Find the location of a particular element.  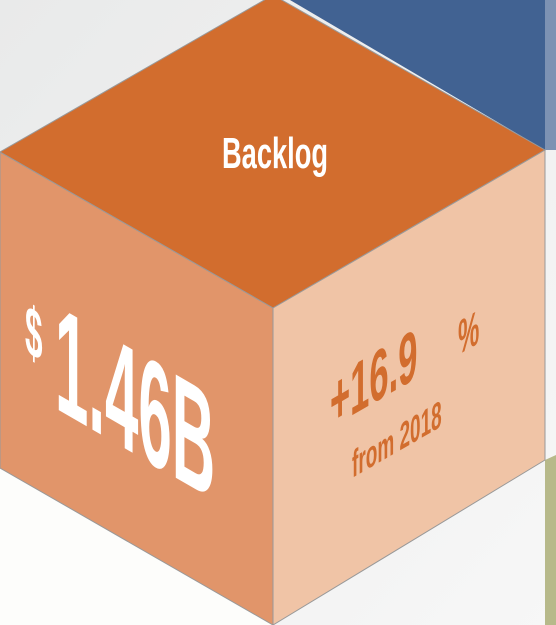

blue-cube-edge is located at coordinates (550, 75).